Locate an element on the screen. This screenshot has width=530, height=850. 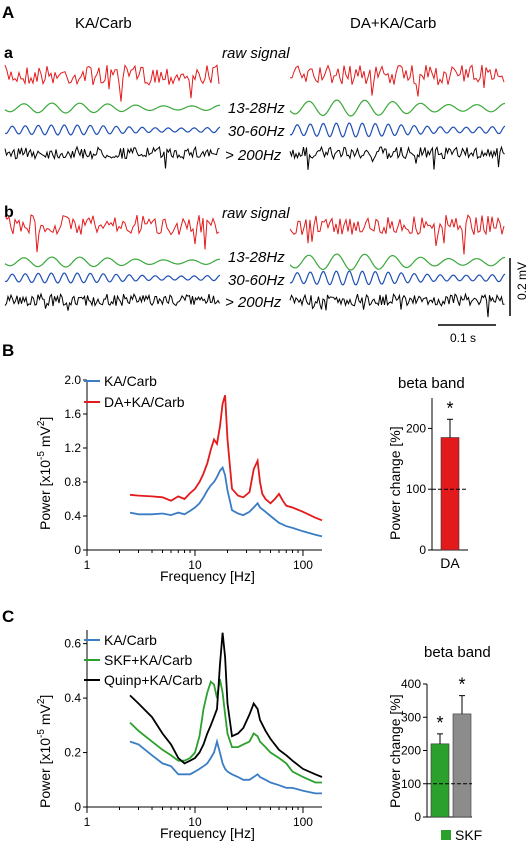
spectrum-c-ylabel: Power [x10-5 mV2] is located at coordinates (44, 751).